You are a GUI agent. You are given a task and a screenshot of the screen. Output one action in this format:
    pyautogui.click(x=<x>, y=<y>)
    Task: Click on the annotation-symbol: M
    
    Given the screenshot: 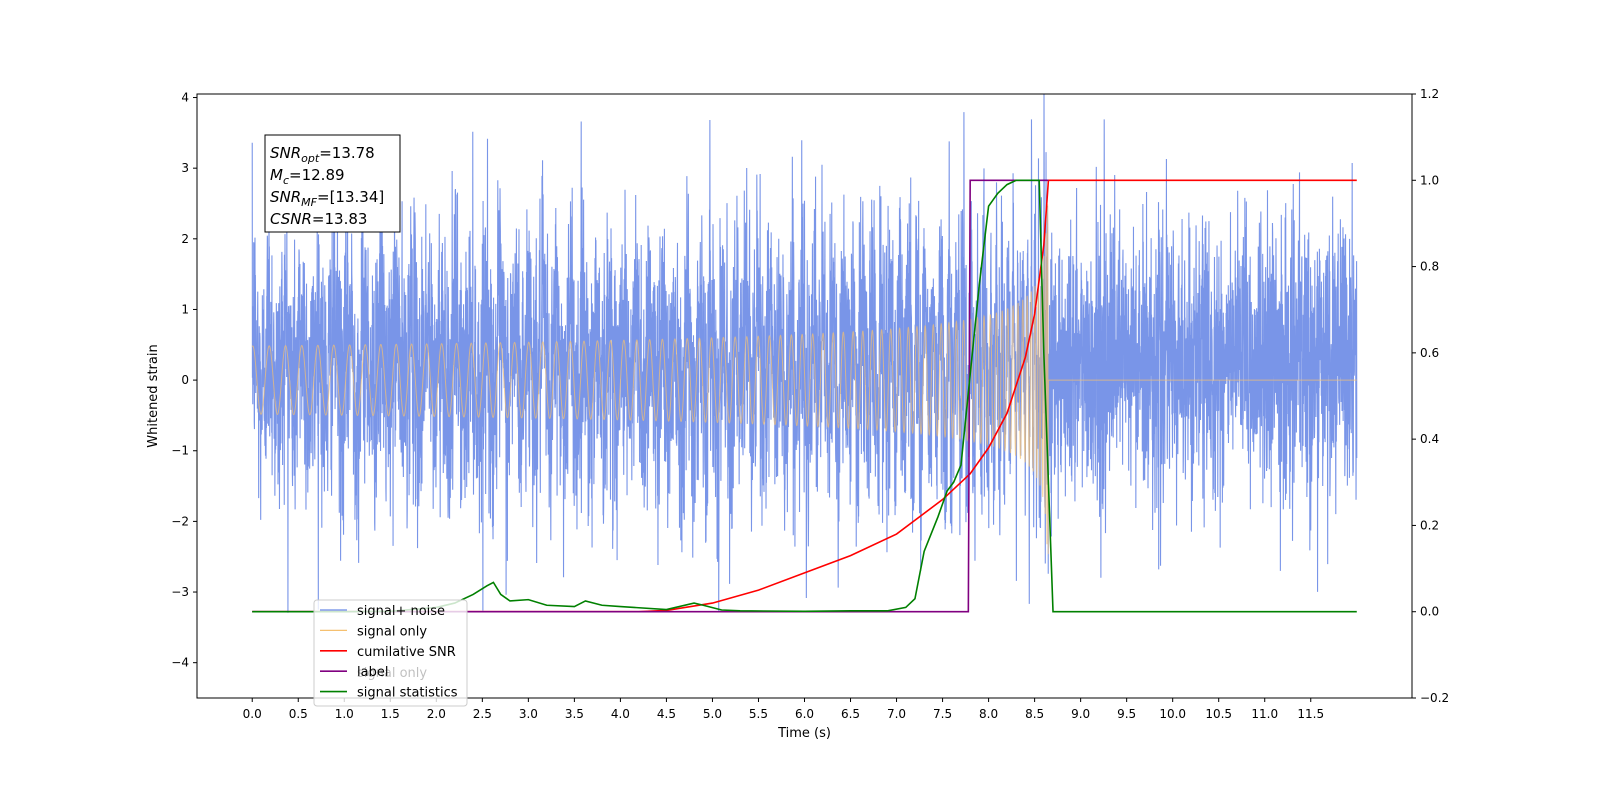 What is the action you would take?
    pyautogui.click(x=276, y=175)
    